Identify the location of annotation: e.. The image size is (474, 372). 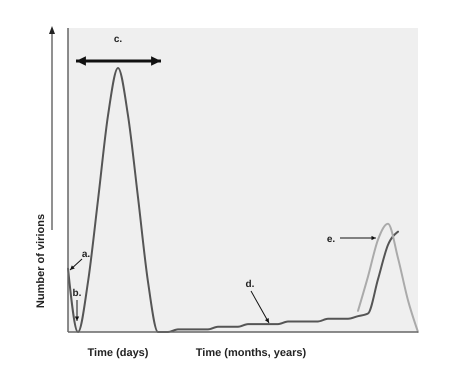
(331, 239).